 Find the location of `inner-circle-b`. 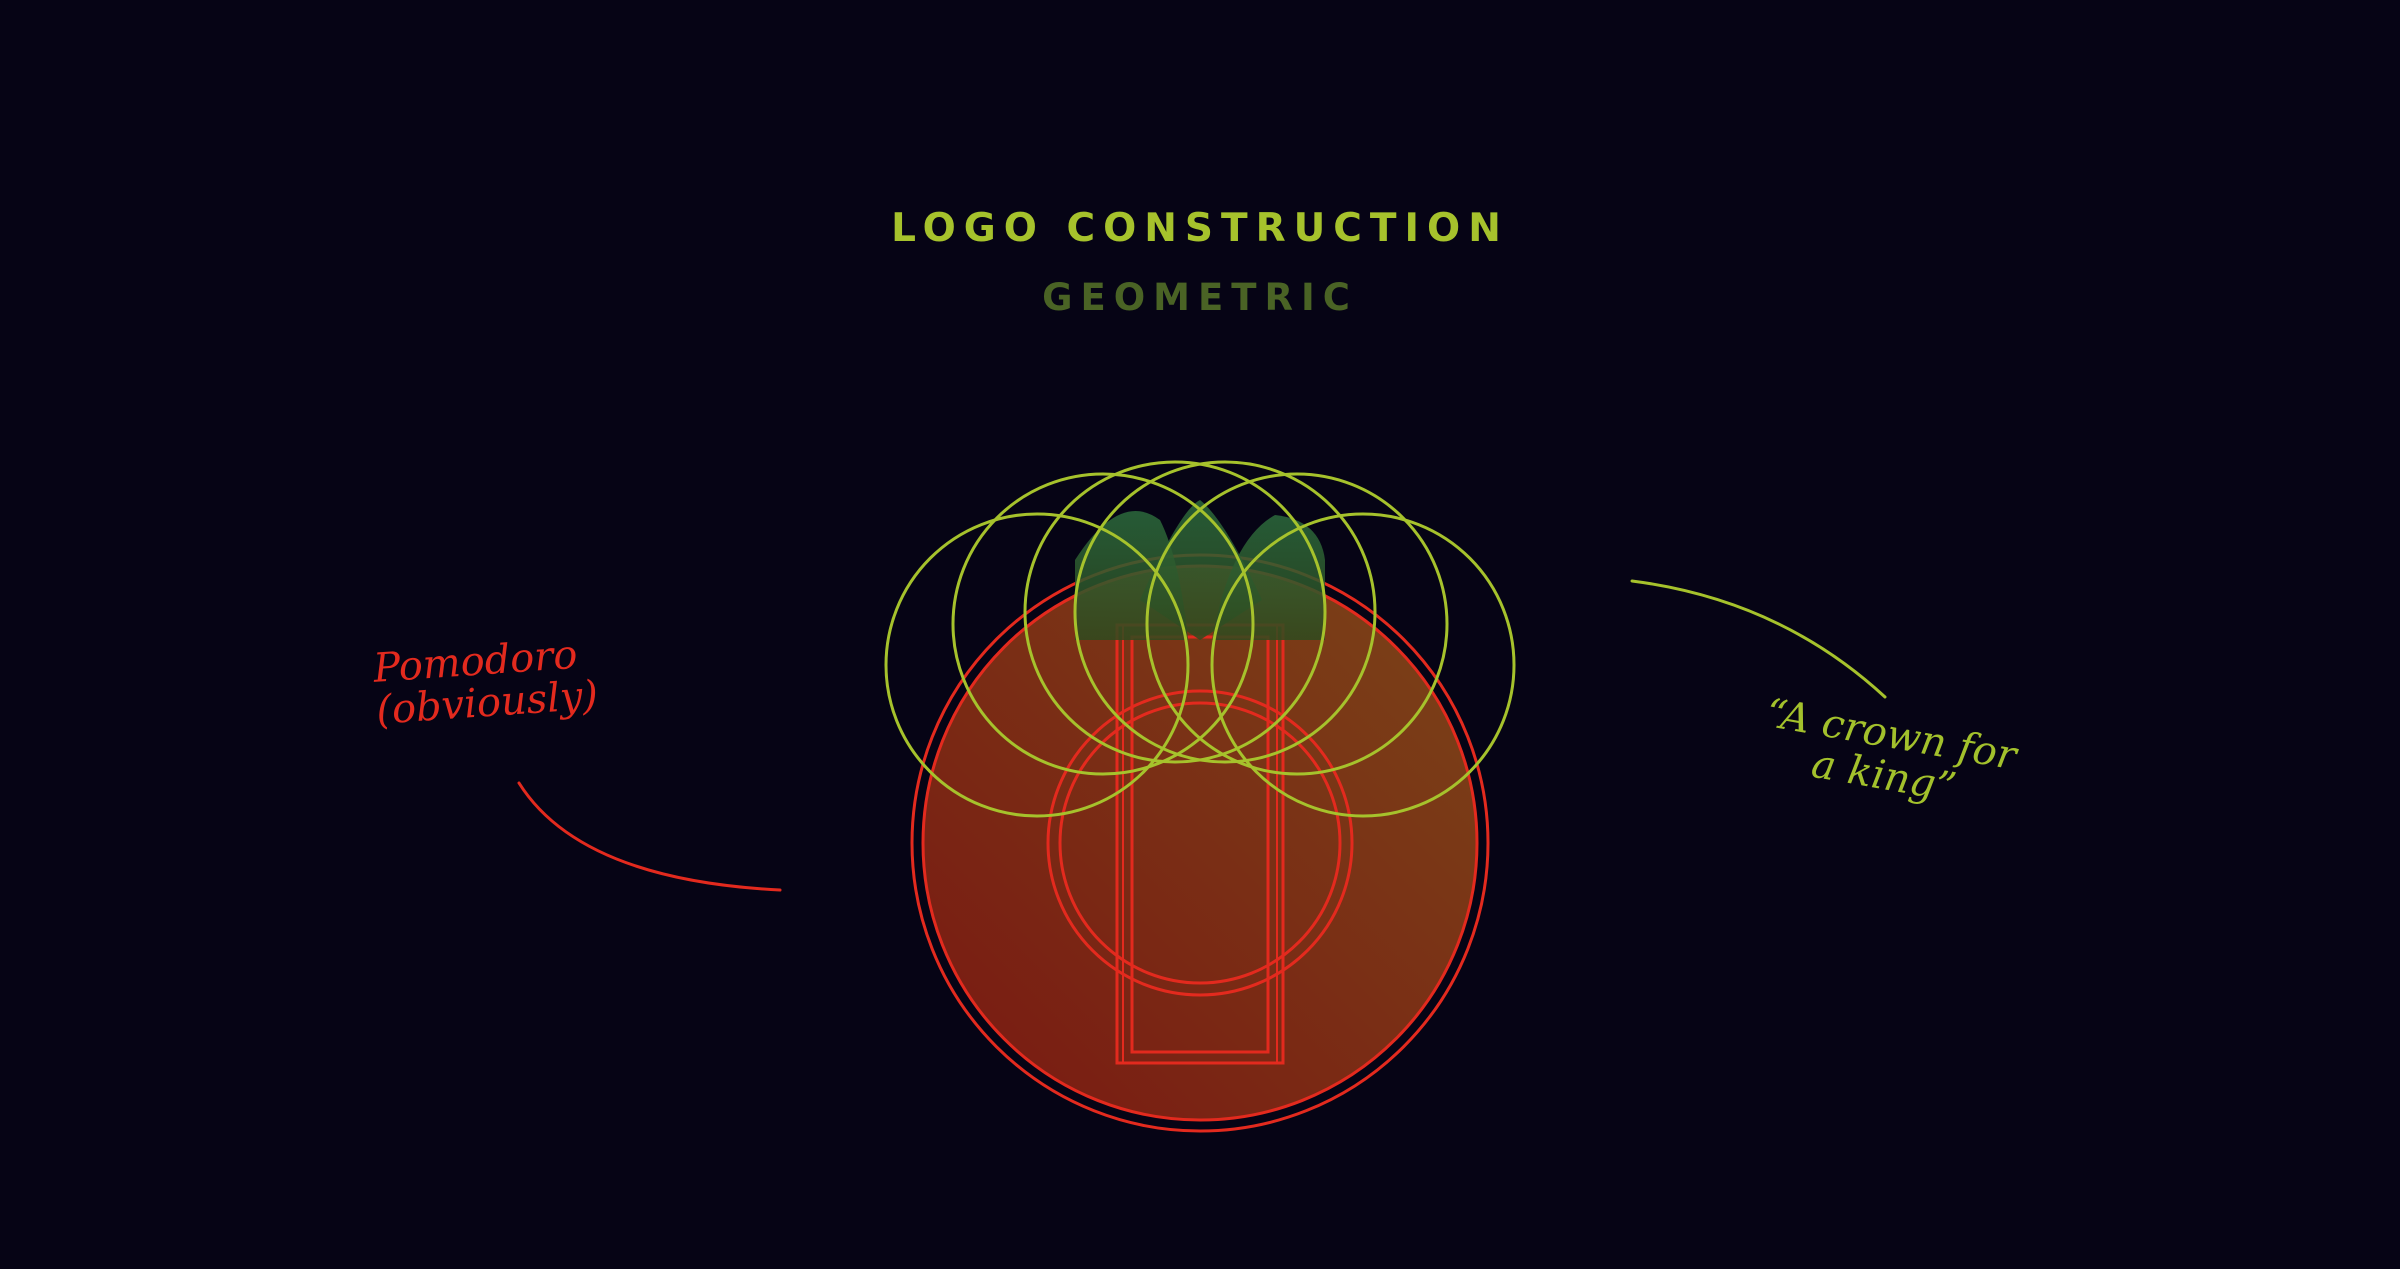

inner-circle-b is located at coordinates (1200, 843).